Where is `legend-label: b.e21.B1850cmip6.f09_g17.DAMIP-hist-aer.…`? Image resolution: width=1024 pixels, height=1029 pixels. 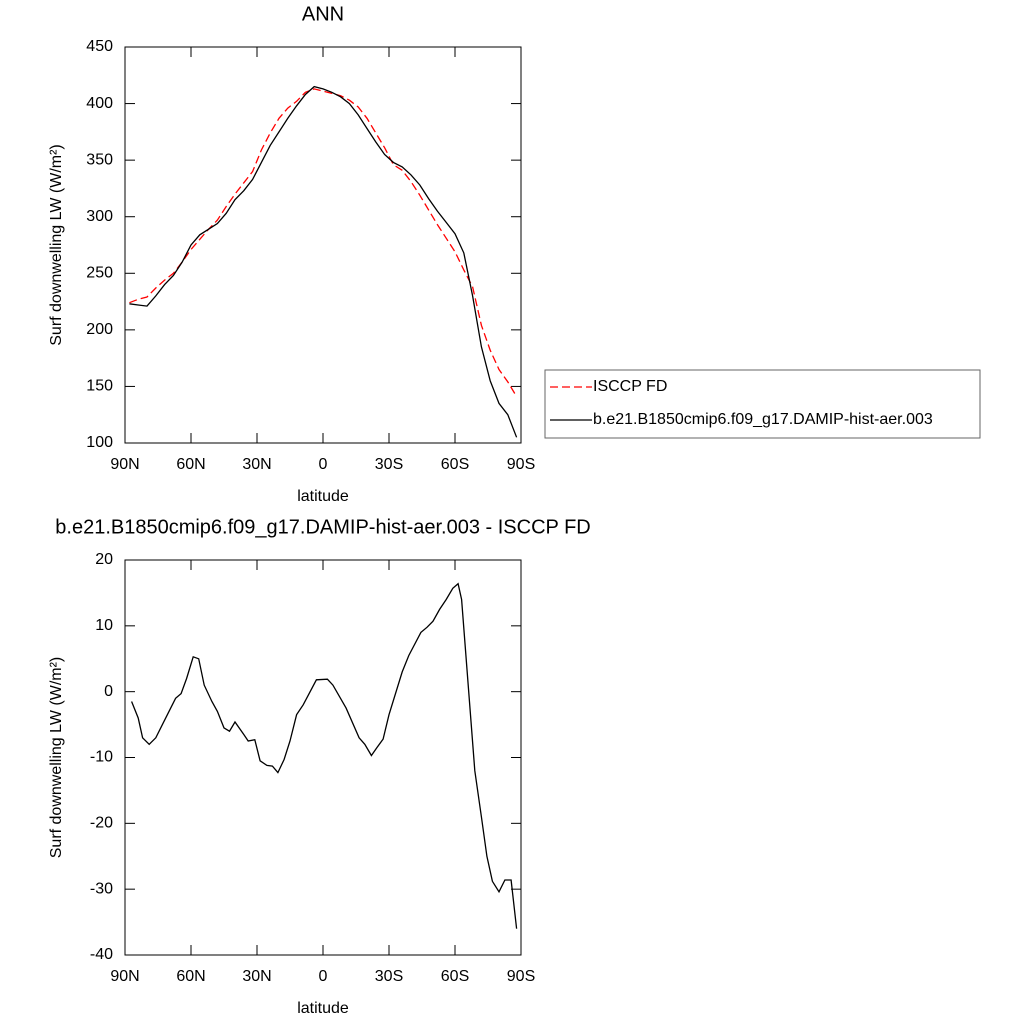 legend-label: b.e21.B1850cmip6.f09_g17.DAMIP-hist-aer.… is located at coordinates (763, 419).